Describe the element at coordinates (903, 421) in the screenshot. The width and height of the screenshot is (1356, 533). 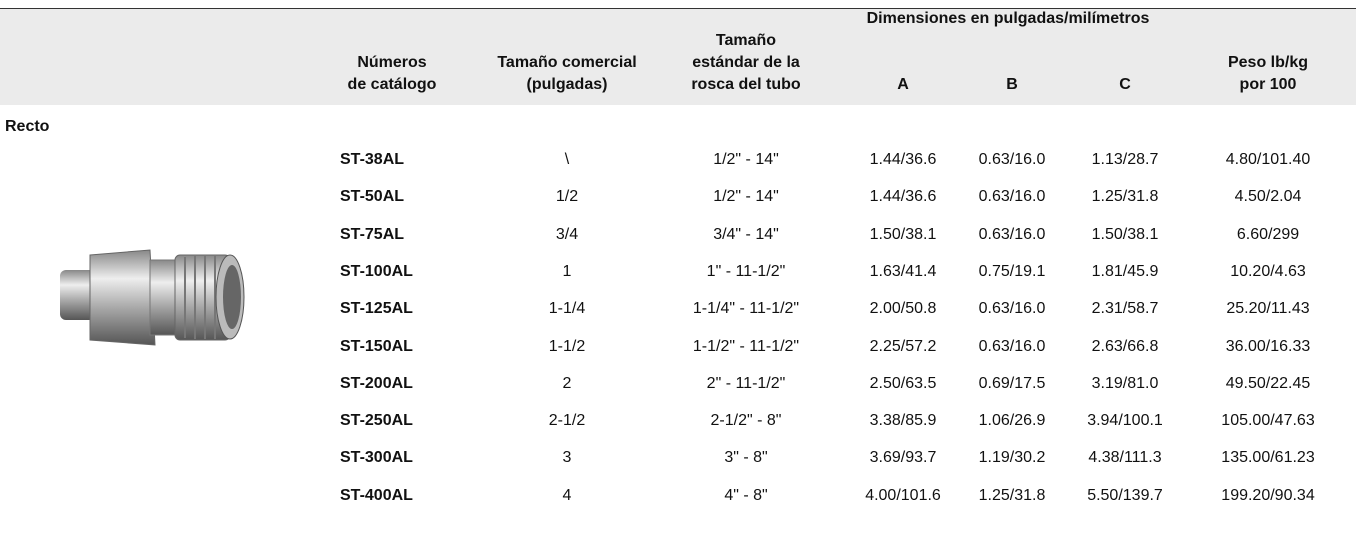
I see `table-cell: 3.38/85.9` at that location.